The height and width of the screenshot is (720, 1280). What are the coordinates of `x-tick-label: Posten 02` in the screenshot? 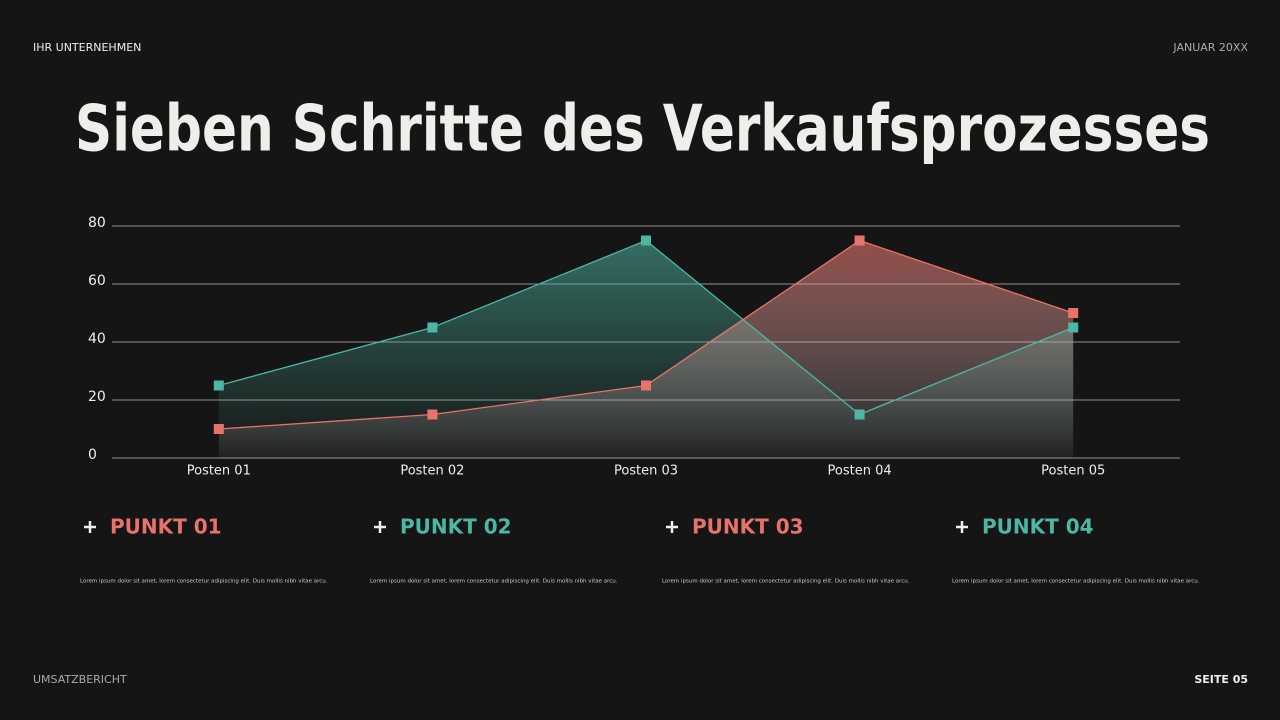 It's located at (432, 471).